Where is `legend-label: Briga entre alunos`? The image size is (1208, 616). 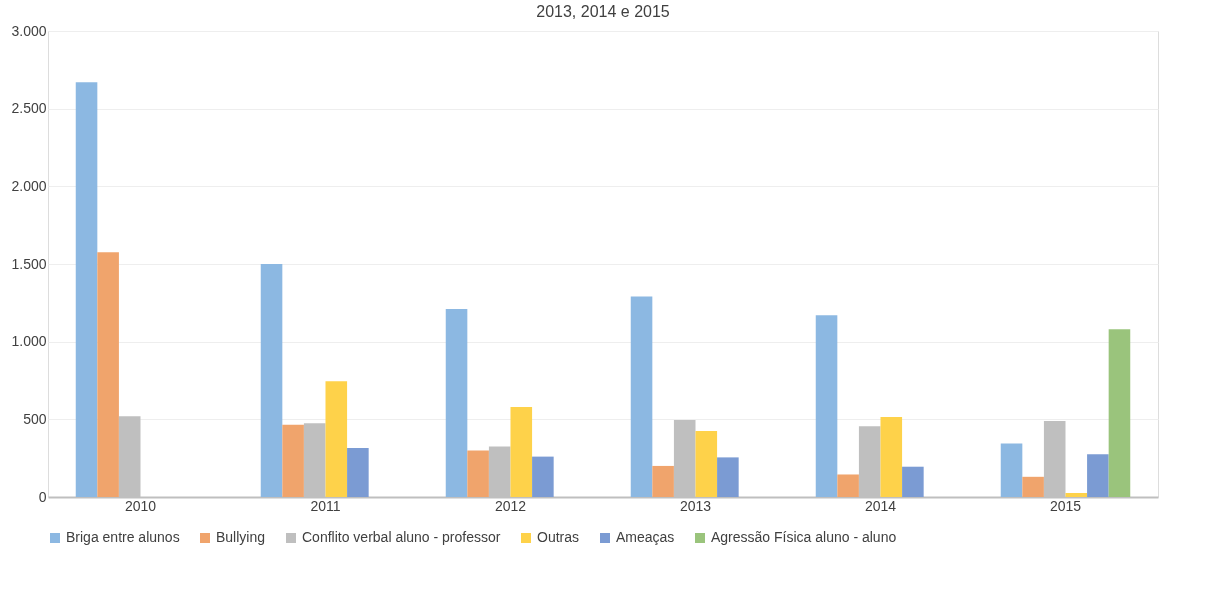 legend-label: Briga entre alunos is located at coordinates (123, 537).